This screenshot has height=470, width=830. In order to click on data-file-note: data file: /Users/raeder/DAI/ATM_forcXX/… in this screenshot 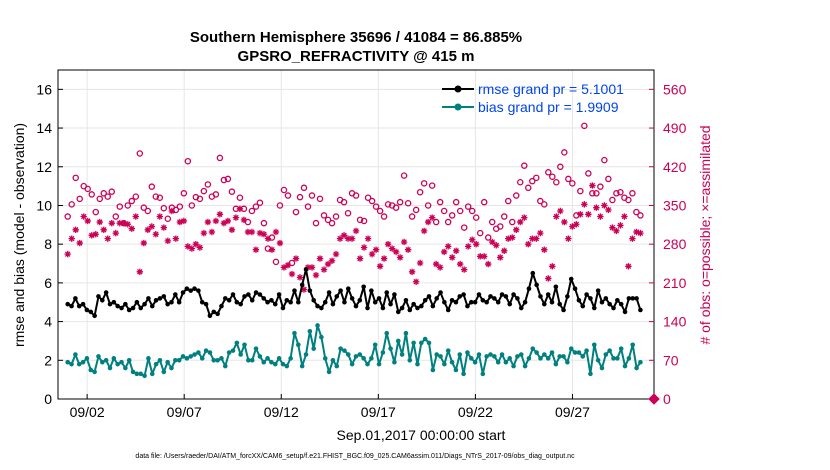, I will do `click(355, 456)`.